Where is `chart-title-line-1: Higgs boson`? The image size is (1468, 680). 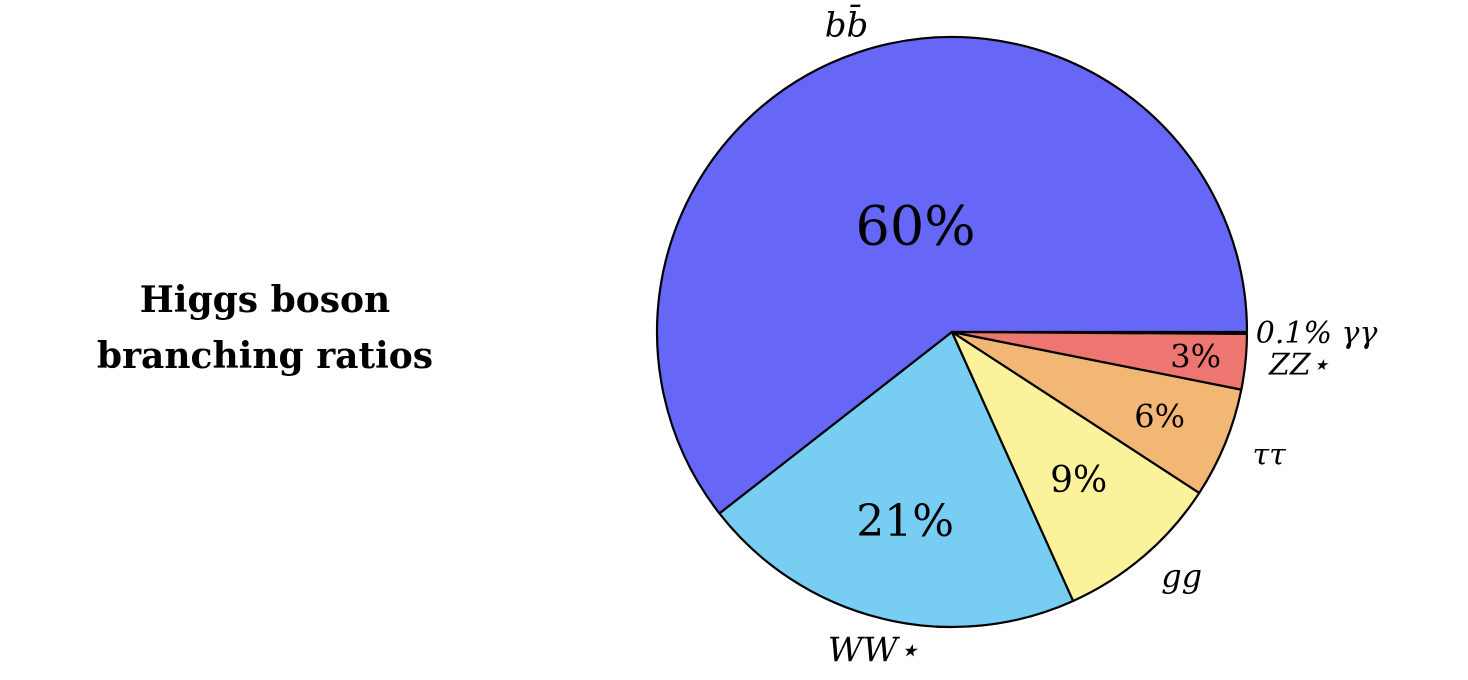
chart-title-line-1: Higgs boson is located at coordinates (265, 300).